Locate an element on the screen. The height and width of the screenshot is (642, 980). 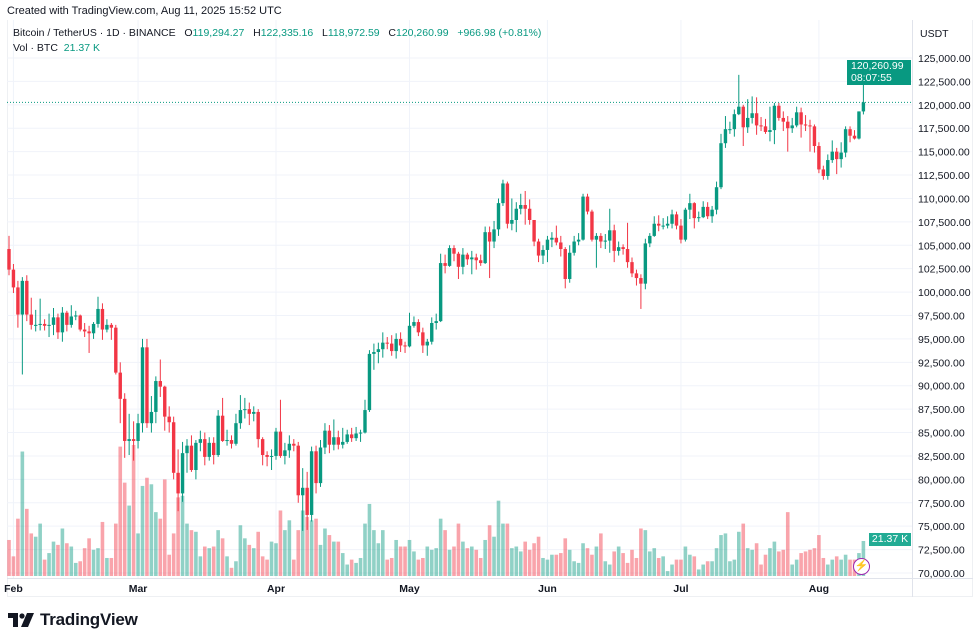
currency-label: USDT is located at coordinates (934, 34).